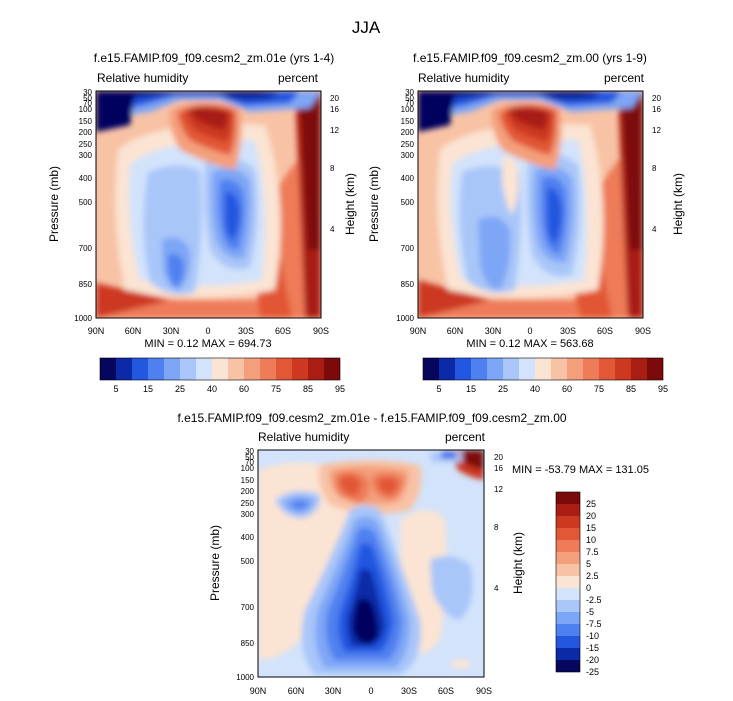  Describe the element at coordinates (276, 389) in the screenshot. I see `panel1-colorbar-label: 75` at that location.